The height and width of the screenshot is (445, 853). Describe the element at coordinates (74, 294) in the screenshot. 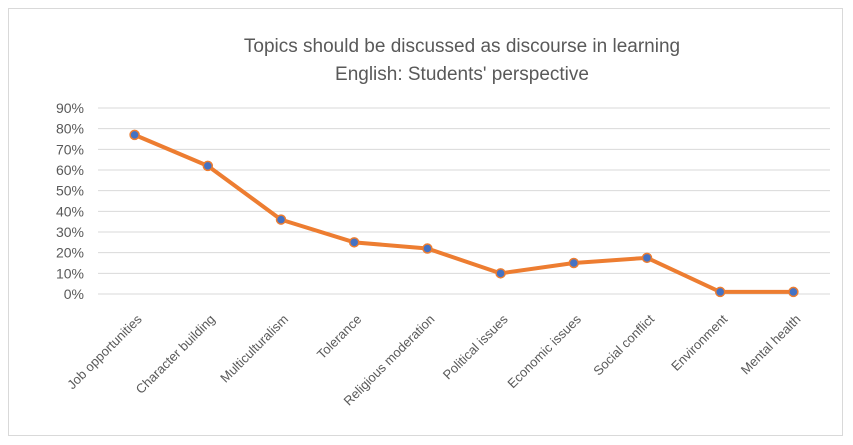

I see `y-tick-label: 0%` at that location.